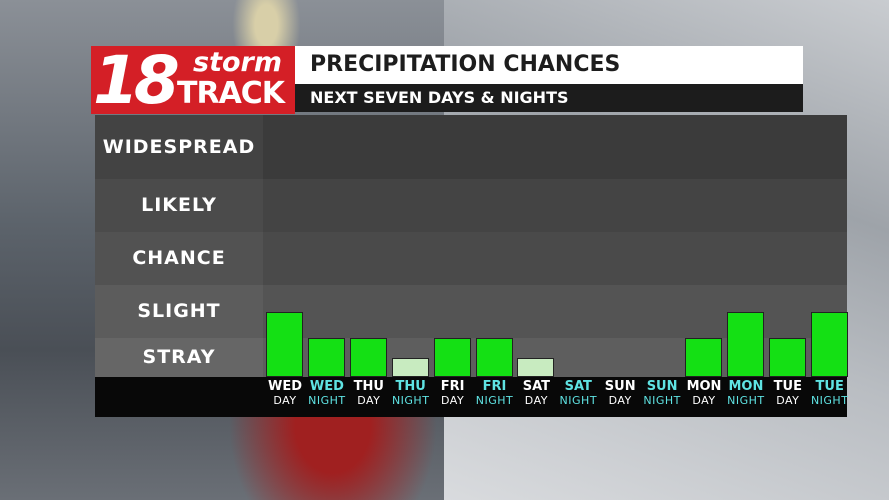 This screenshot has height=500, width=889. I want to click on x-tick-fri-night: FRI NIGHT, so click(495, 393).